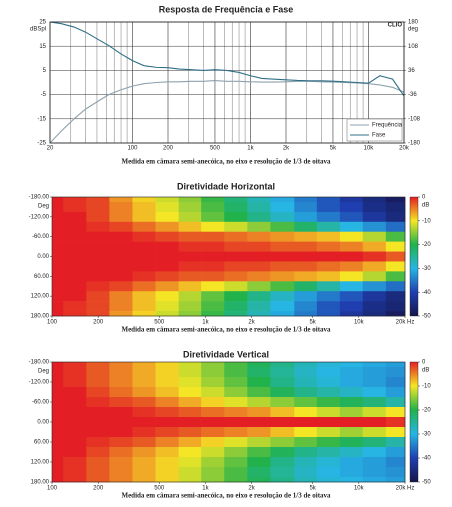  I want to click on x-tick-label: 5k, so click(312, 489).